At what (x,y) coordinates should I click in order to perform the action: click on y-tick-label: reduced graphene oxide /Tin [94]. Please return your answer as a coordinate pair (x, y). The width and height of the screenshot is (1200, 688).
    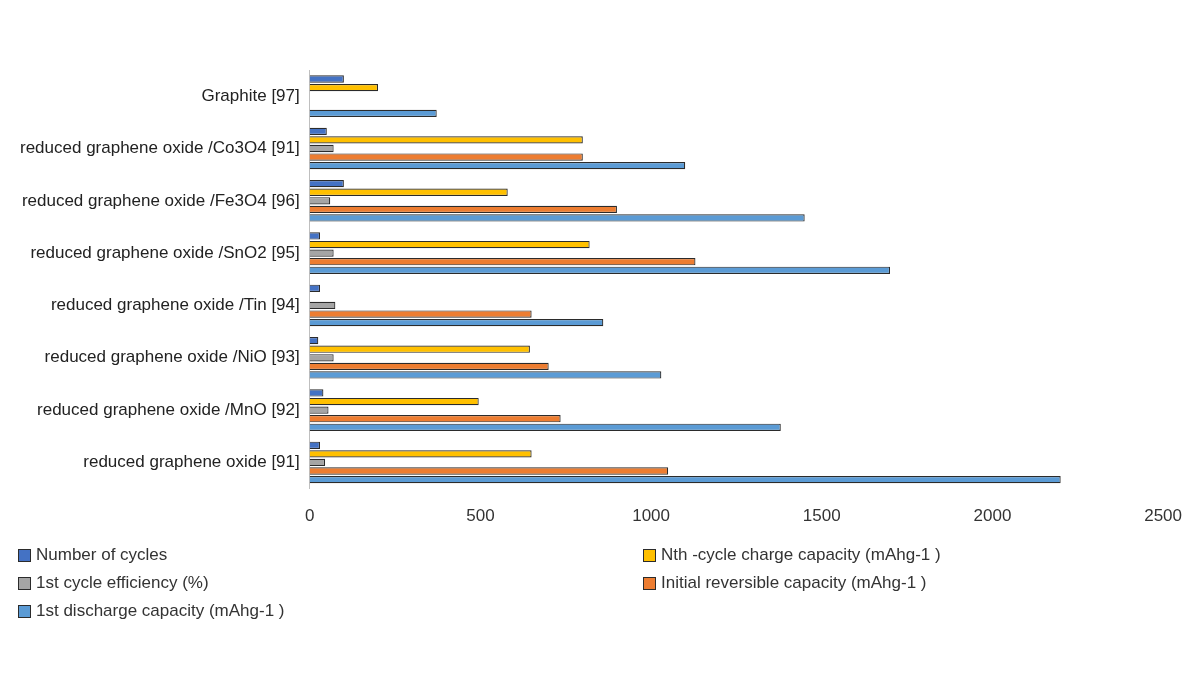
    Looking at the image, I should click on (175, 305).